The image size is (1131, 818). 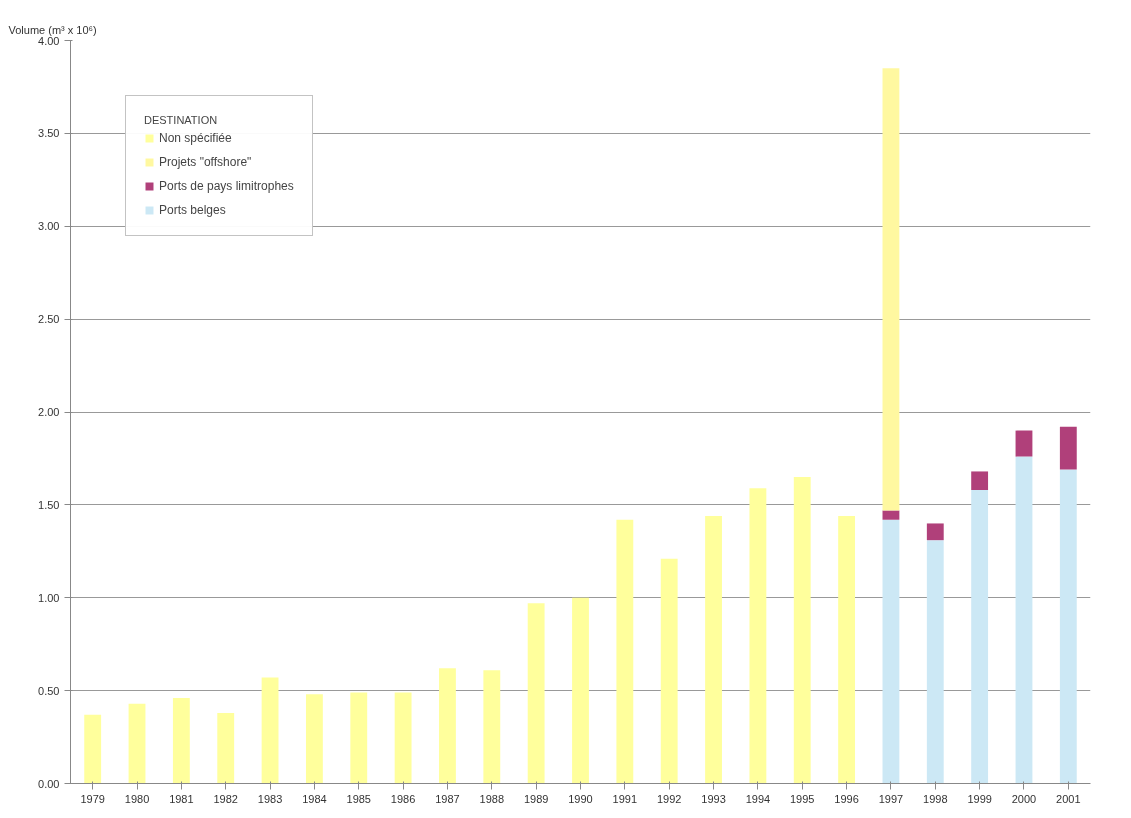 I want to click on legend-label: Projets "offshore", so click(x=205, y=162).